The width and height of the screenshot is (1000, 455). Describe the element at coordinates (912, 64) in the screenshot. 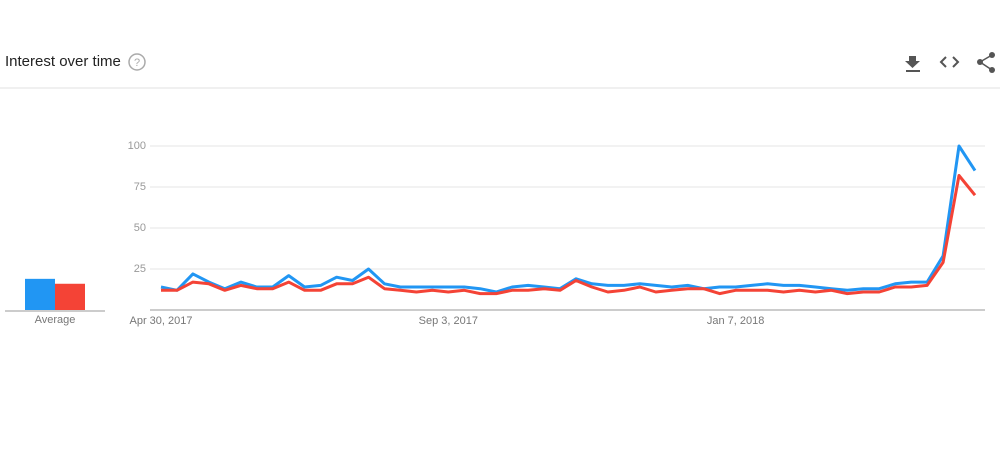

I see `download-icon` at that location.